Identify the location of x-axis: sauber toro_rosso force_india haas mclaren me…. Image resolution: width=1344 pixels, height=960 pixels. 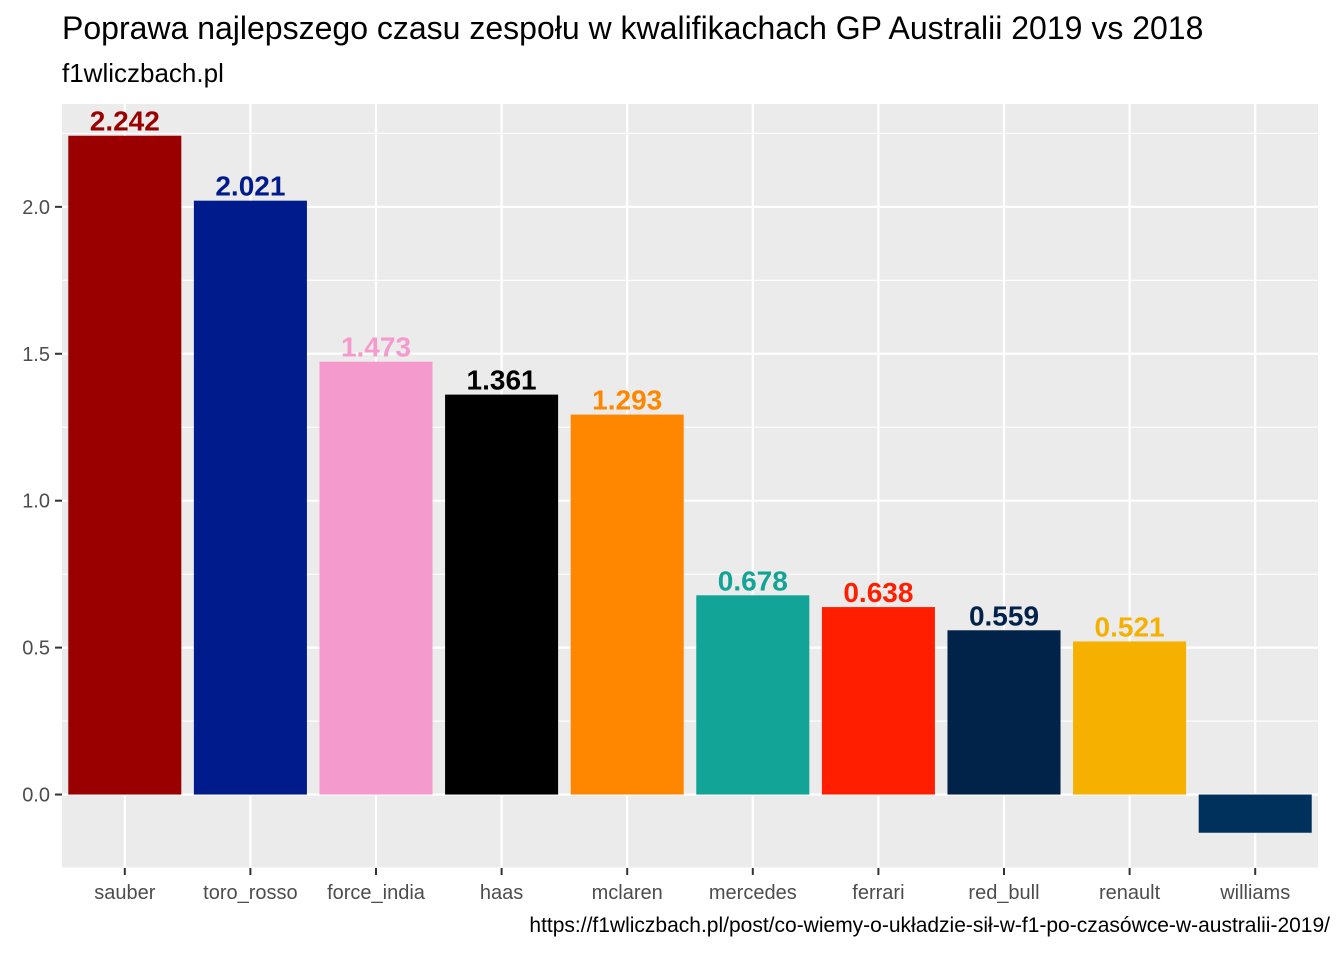
(692, 886).